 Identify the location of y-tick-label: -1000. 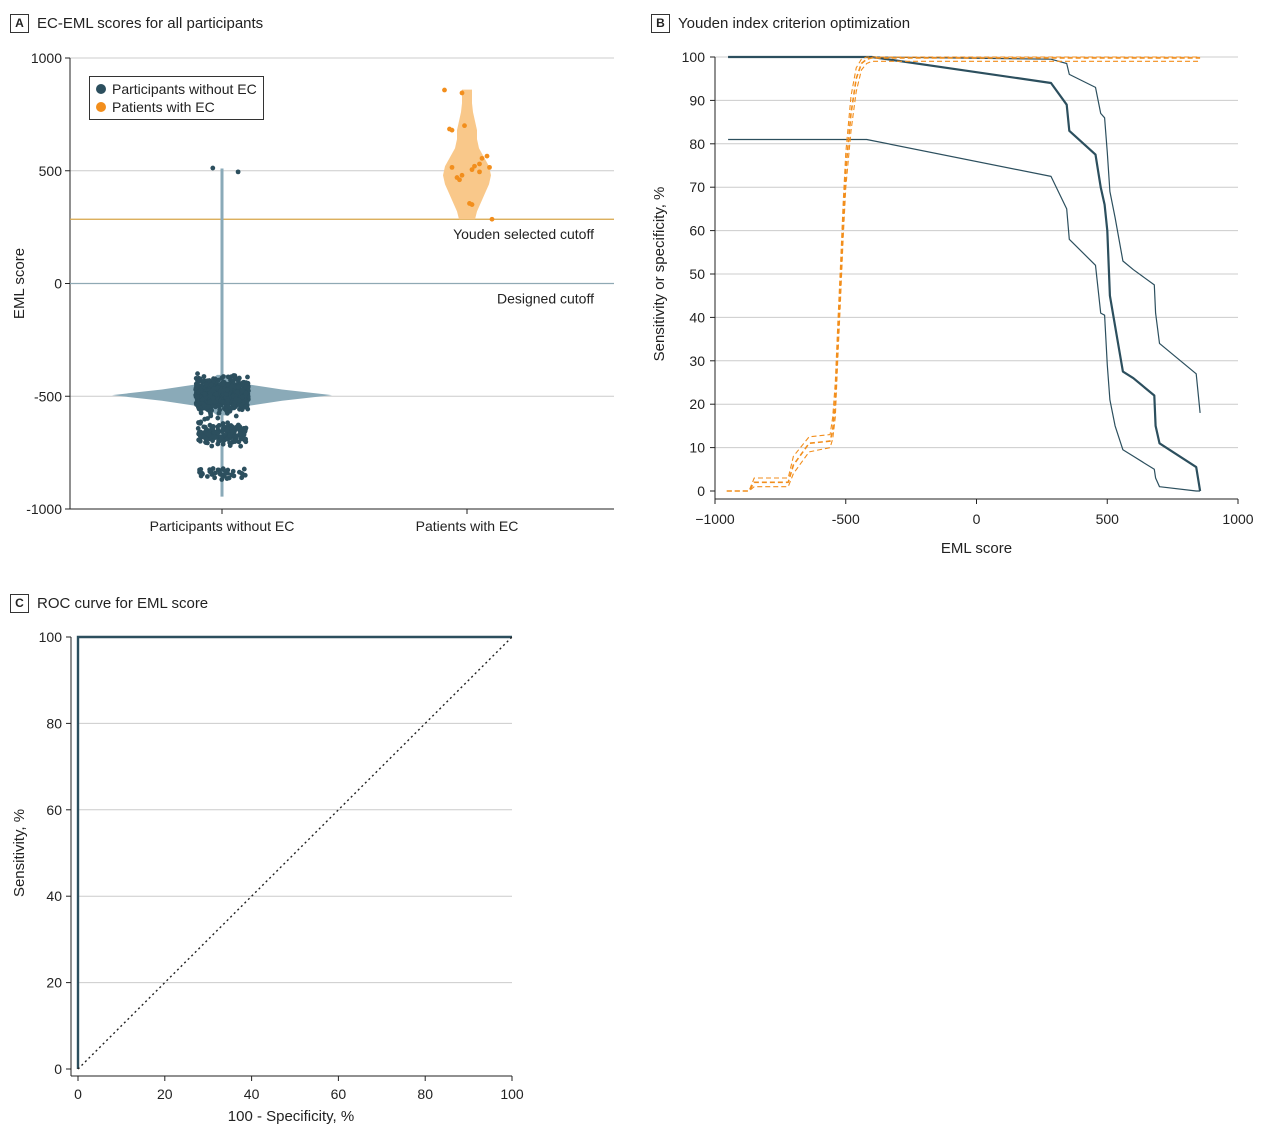
(44, 509).